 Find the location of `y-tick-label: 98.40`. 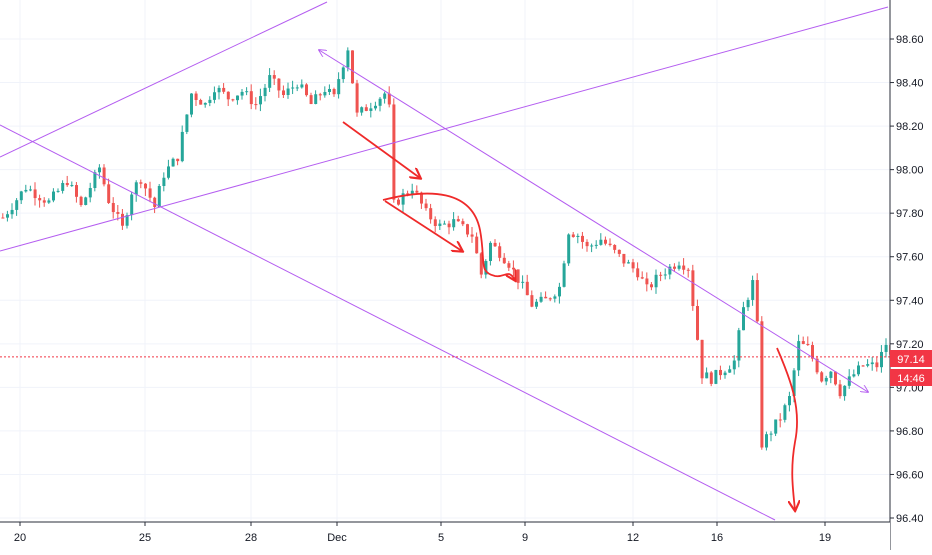

y-tick-label: 98.40 is located at coordinates (910, 84).